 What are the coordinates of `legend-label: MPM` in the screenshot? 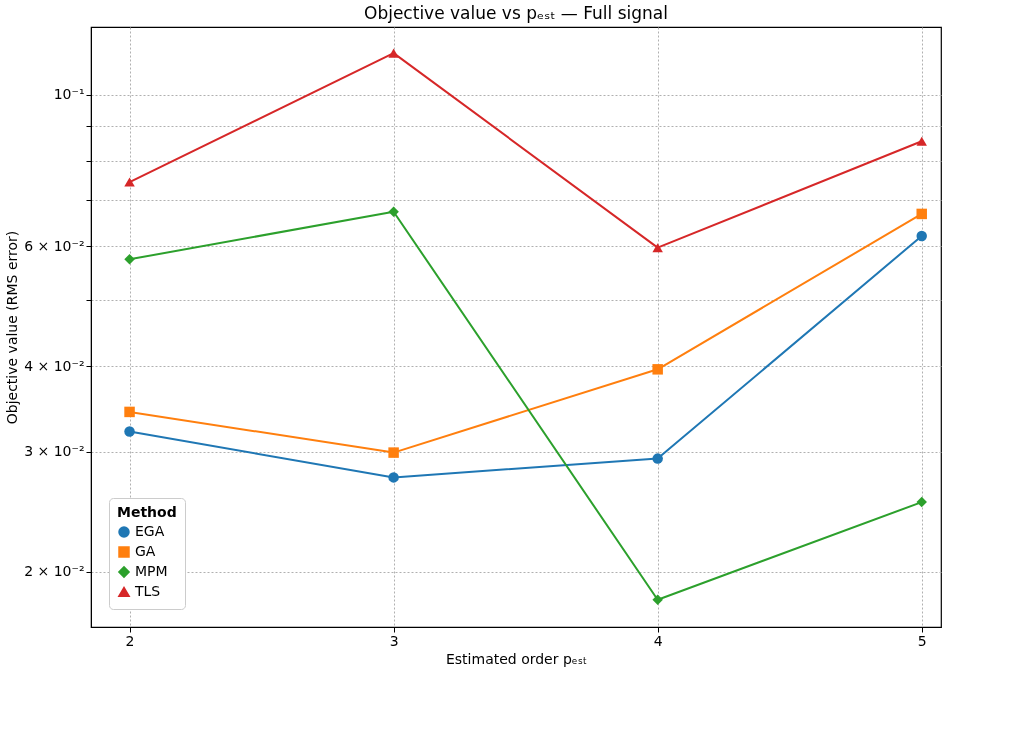 It's located at (151, 571).